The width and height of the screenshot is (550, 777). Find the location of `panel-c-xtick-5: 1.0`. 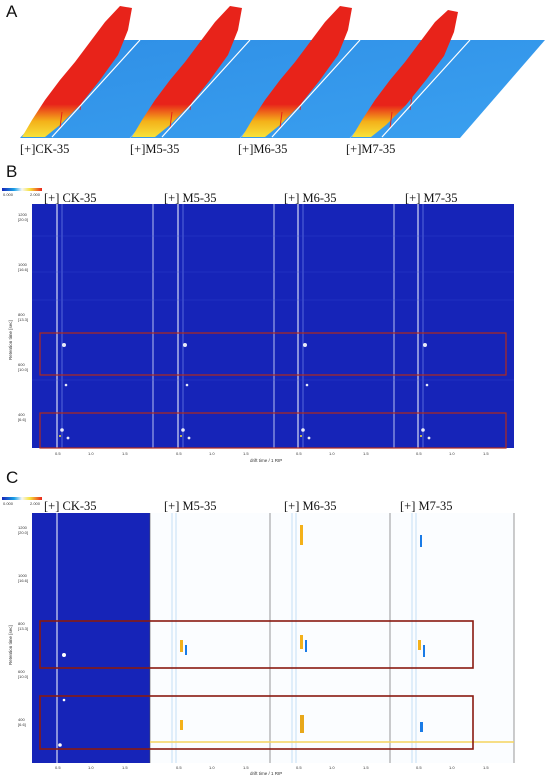

panel-c-xtick-5: 1.0 is located at coordinates (212, 767).